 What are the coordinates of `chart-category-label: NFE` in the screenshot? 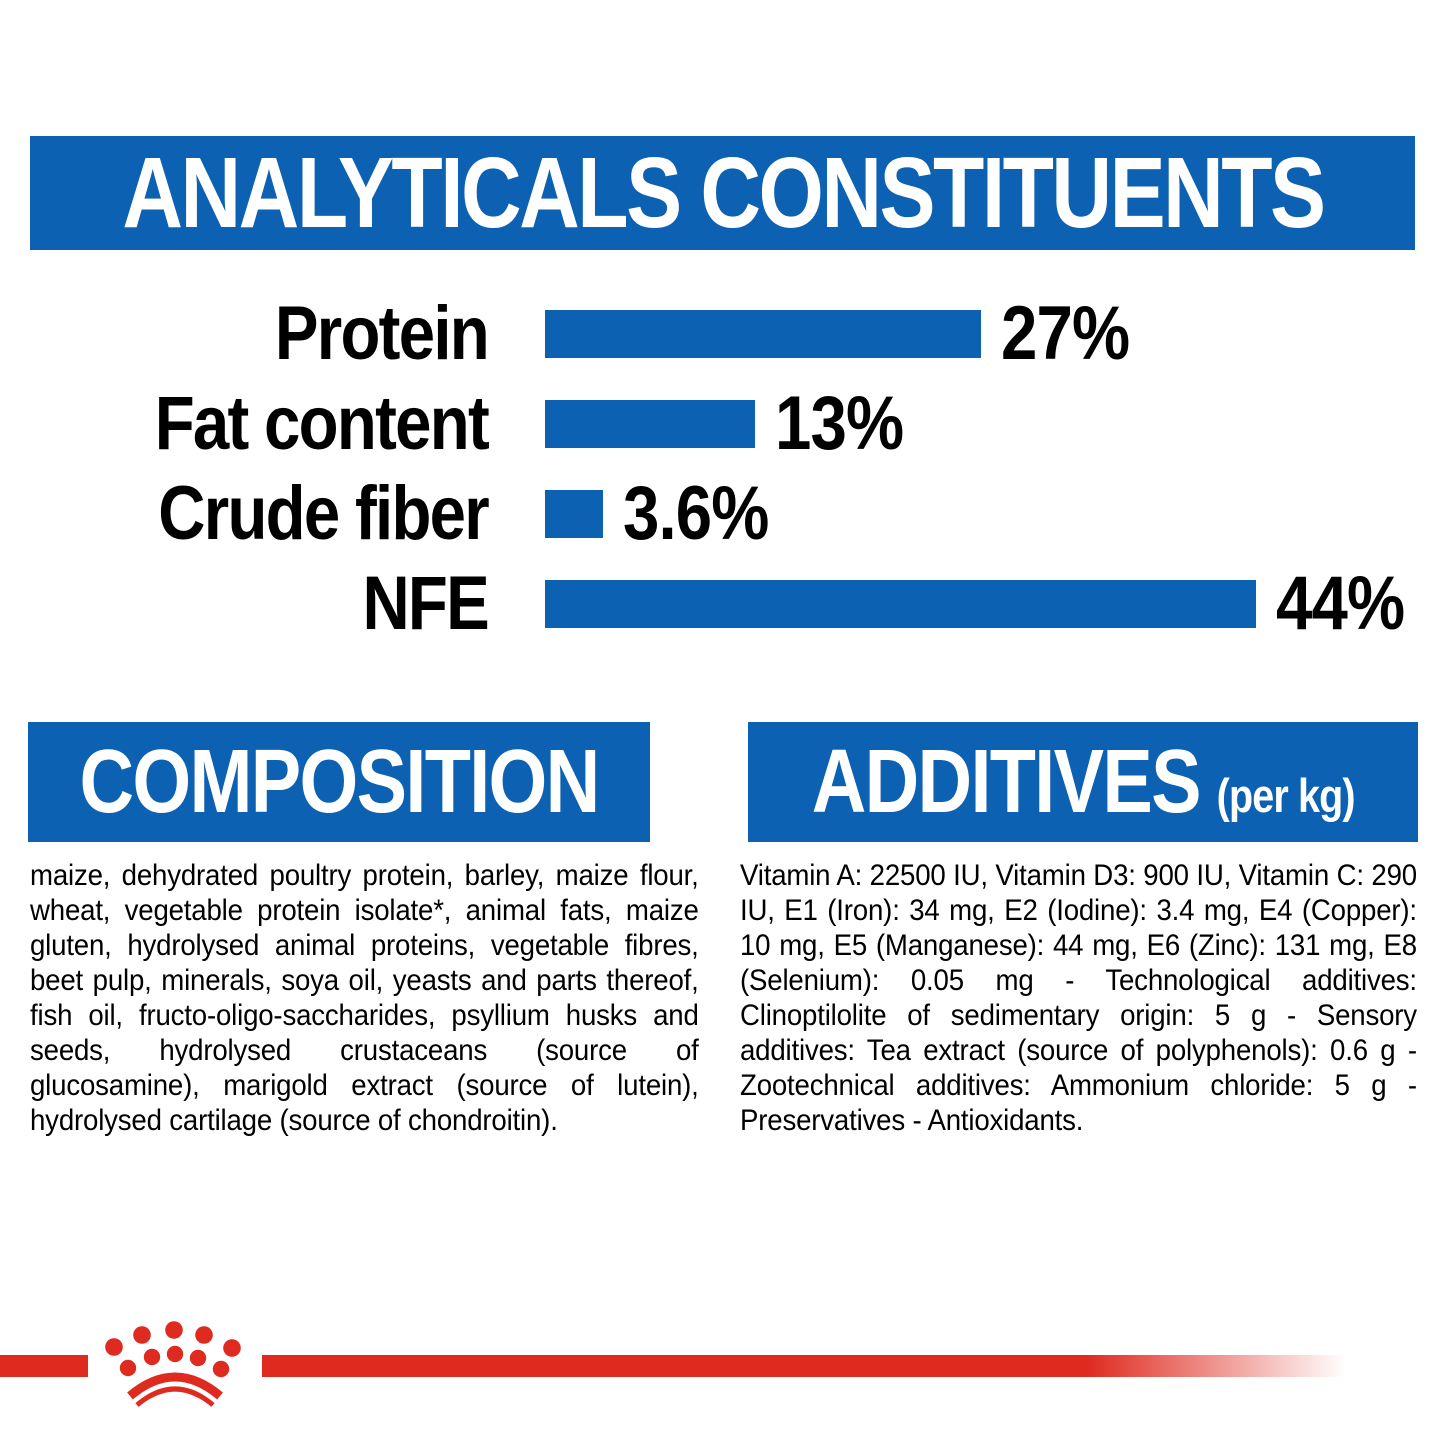 It's located at (425, 603).